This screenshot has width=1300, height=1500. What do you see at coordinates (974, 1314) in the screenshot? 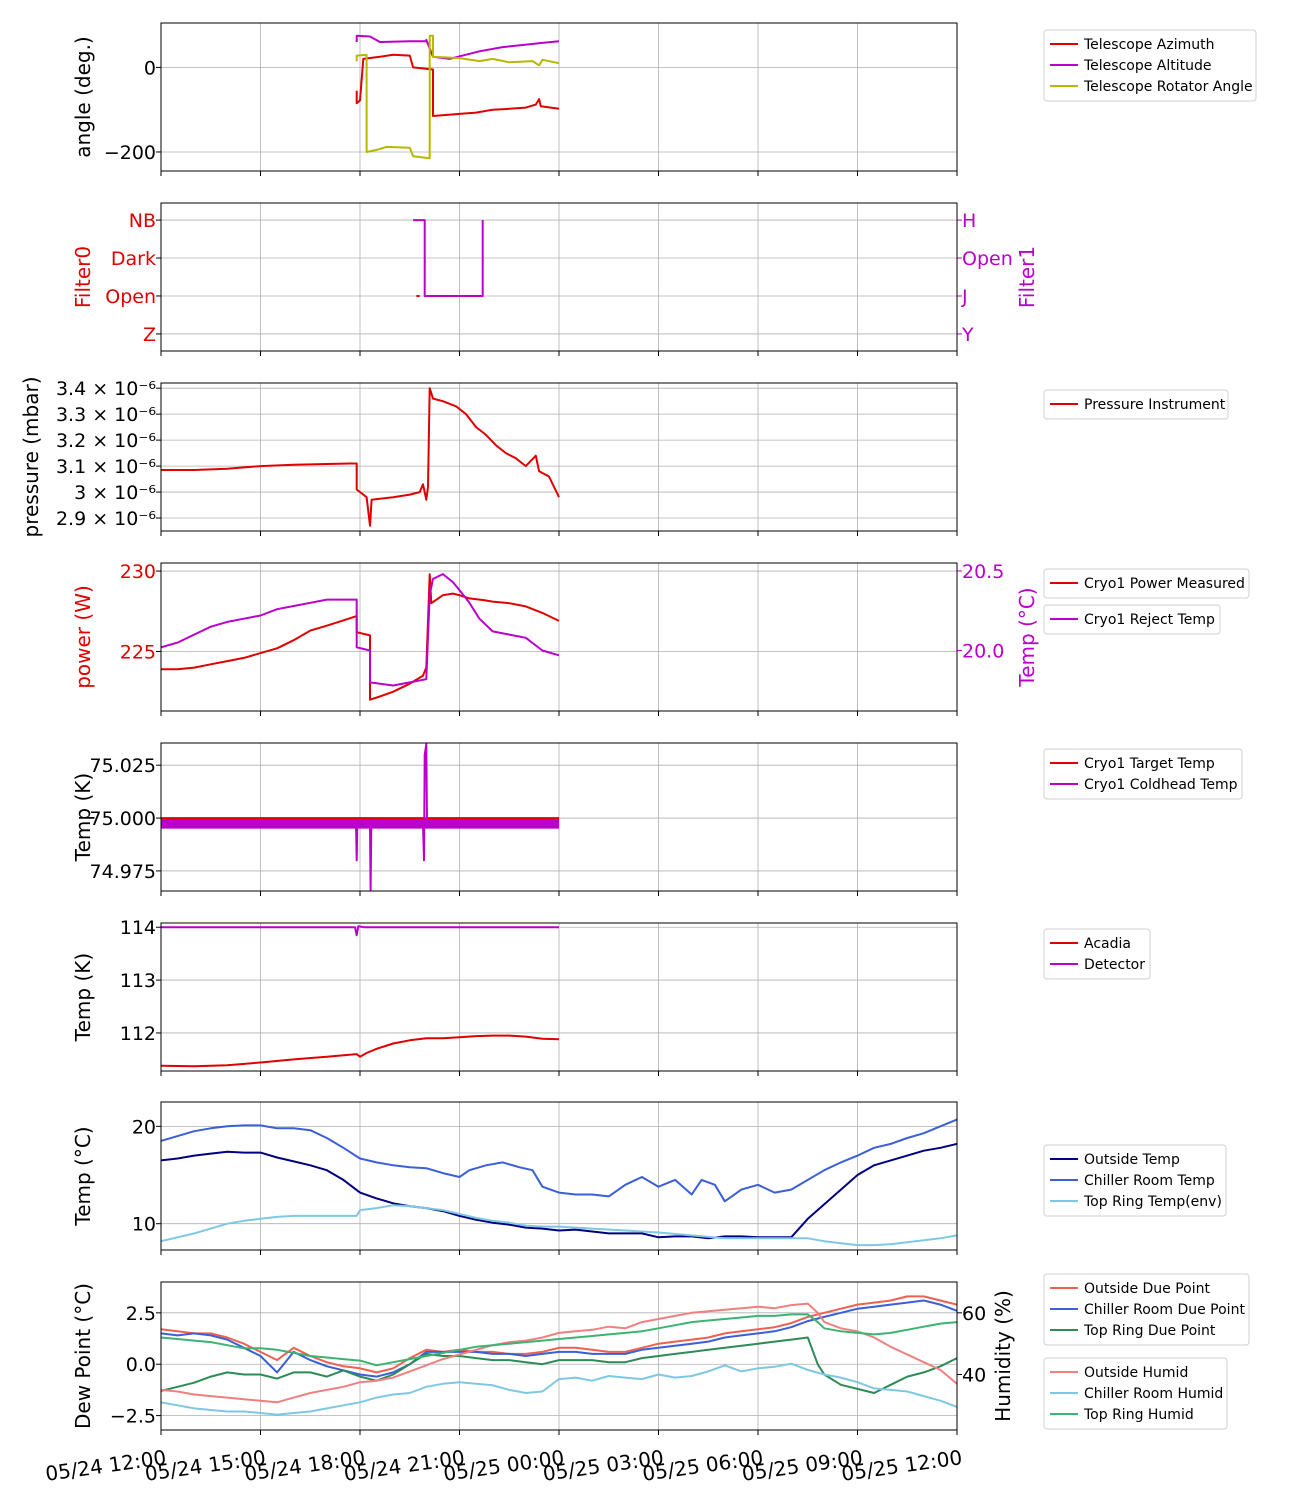
I see `panel-8-ytick-right-0: 60` at bounding box center [974, 1314].